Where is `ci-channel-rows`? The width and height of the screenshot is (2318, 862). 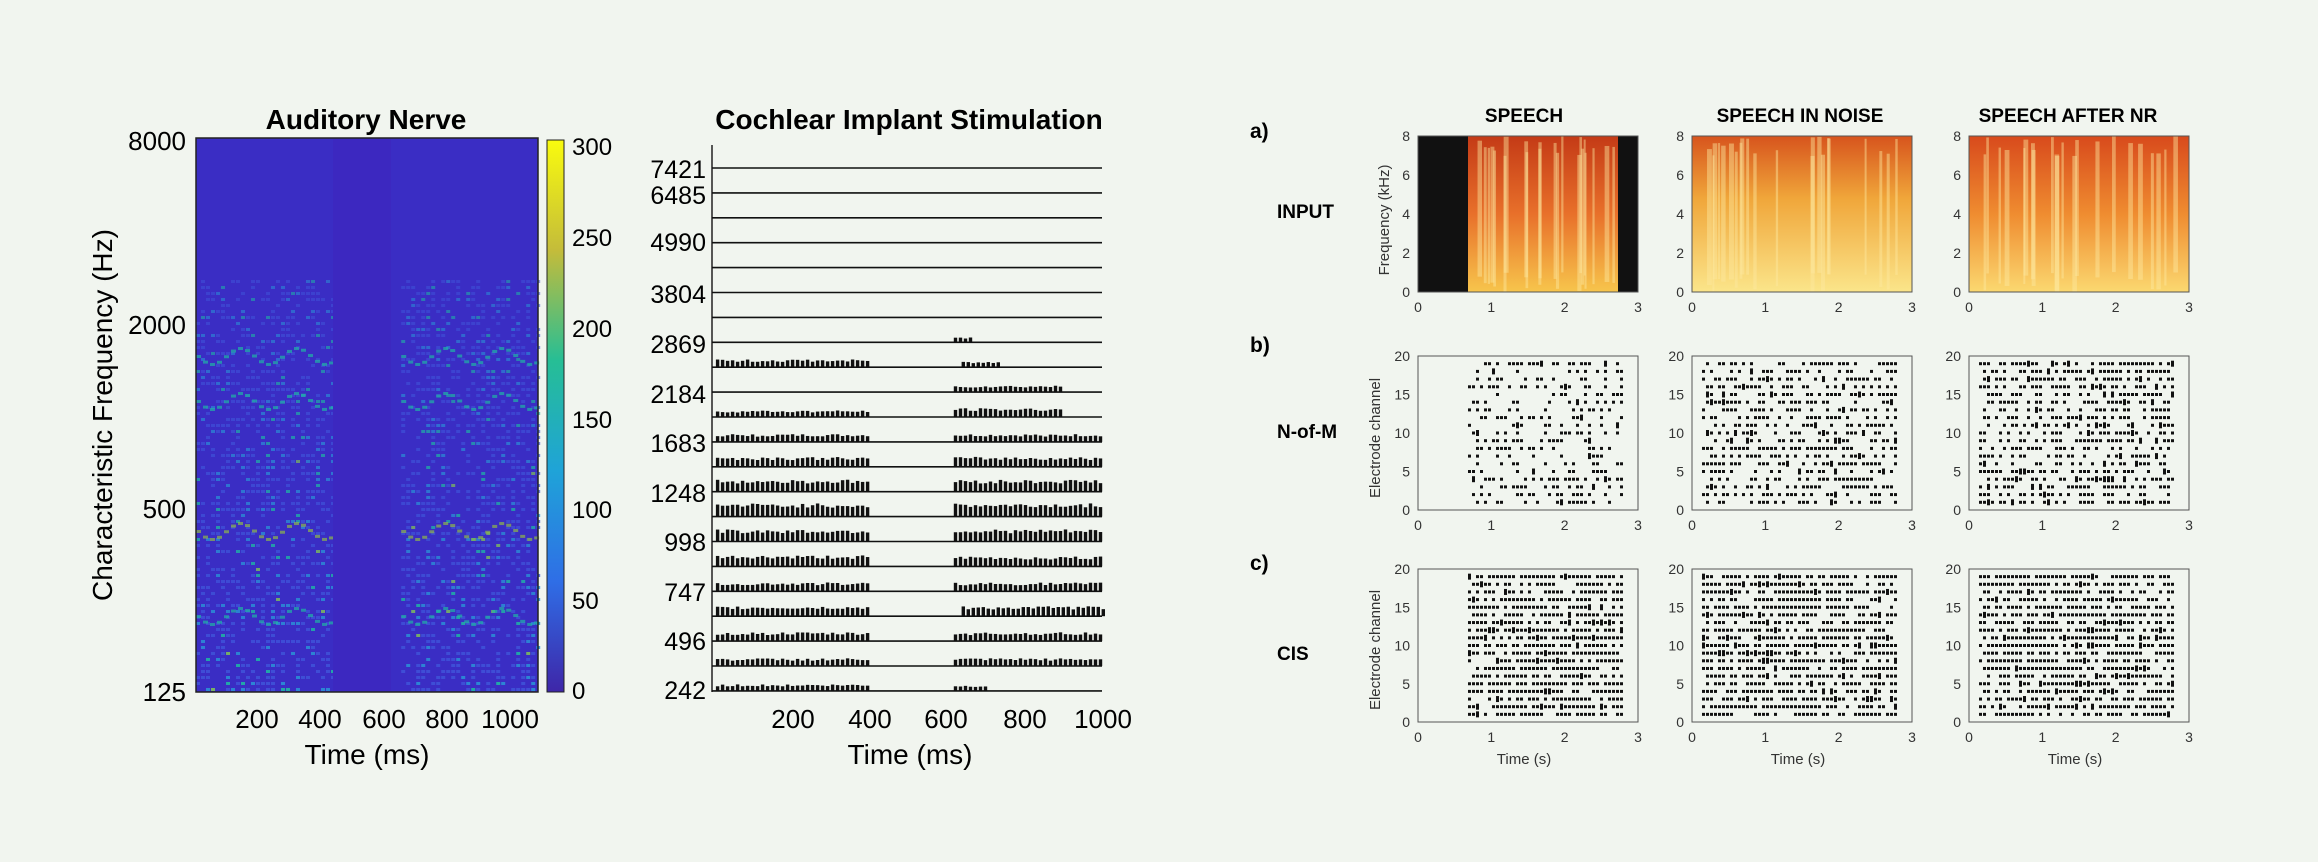 ci-channel-rows is located at coordinates (908, 429).